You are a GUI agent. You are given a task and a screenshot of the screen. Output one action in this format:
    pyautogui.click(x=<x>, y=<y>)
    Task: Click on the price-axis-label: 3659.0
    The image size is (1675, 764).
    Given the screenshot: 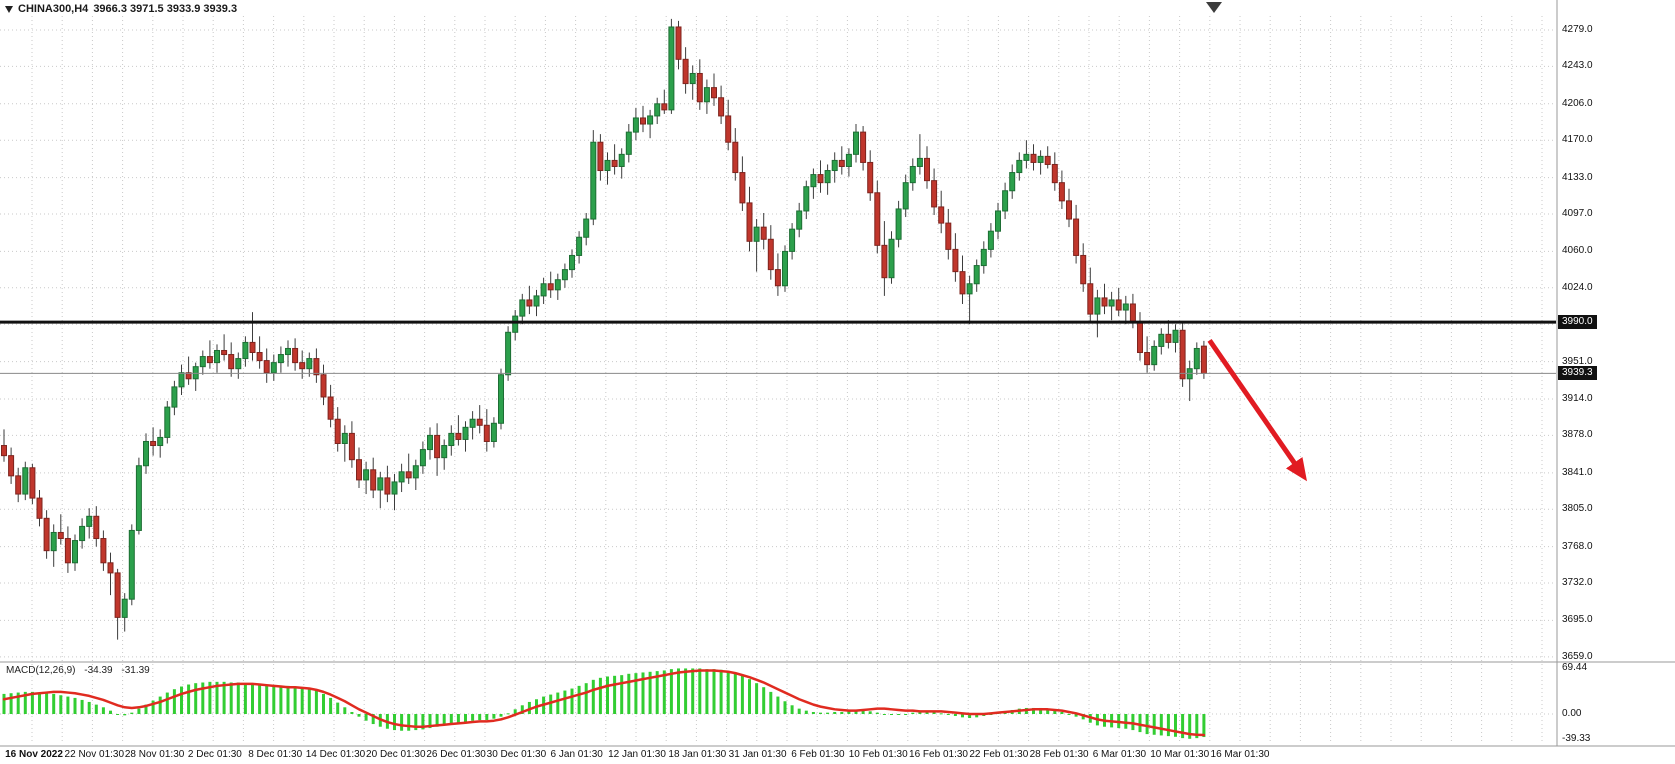 What is the action you would take?
    pyautogui.click(x=1577, y=656)
    